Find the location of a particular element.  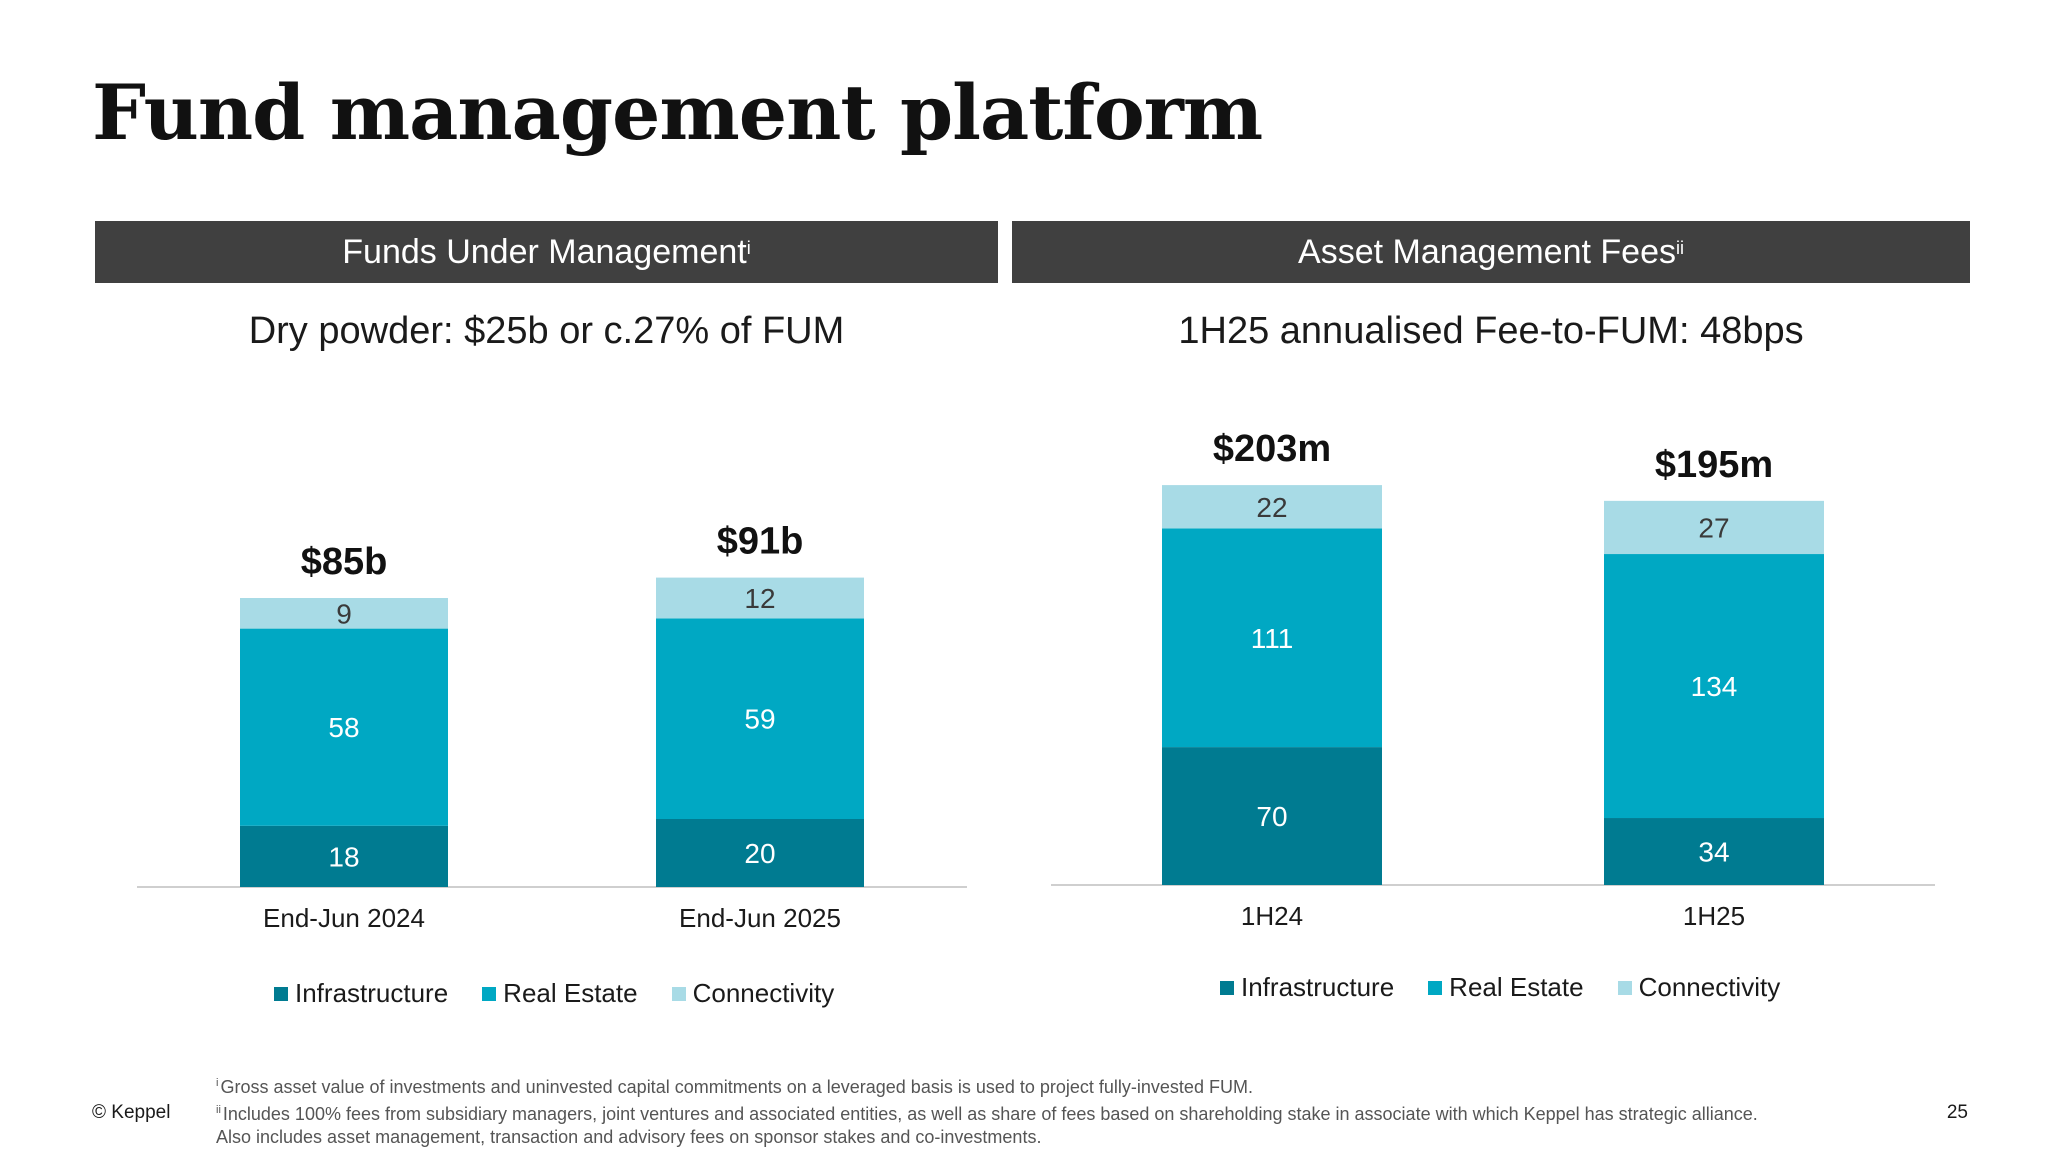

fum-legend: Infrastructure Real Estate Connectivity is located at coordinates (554, 993).